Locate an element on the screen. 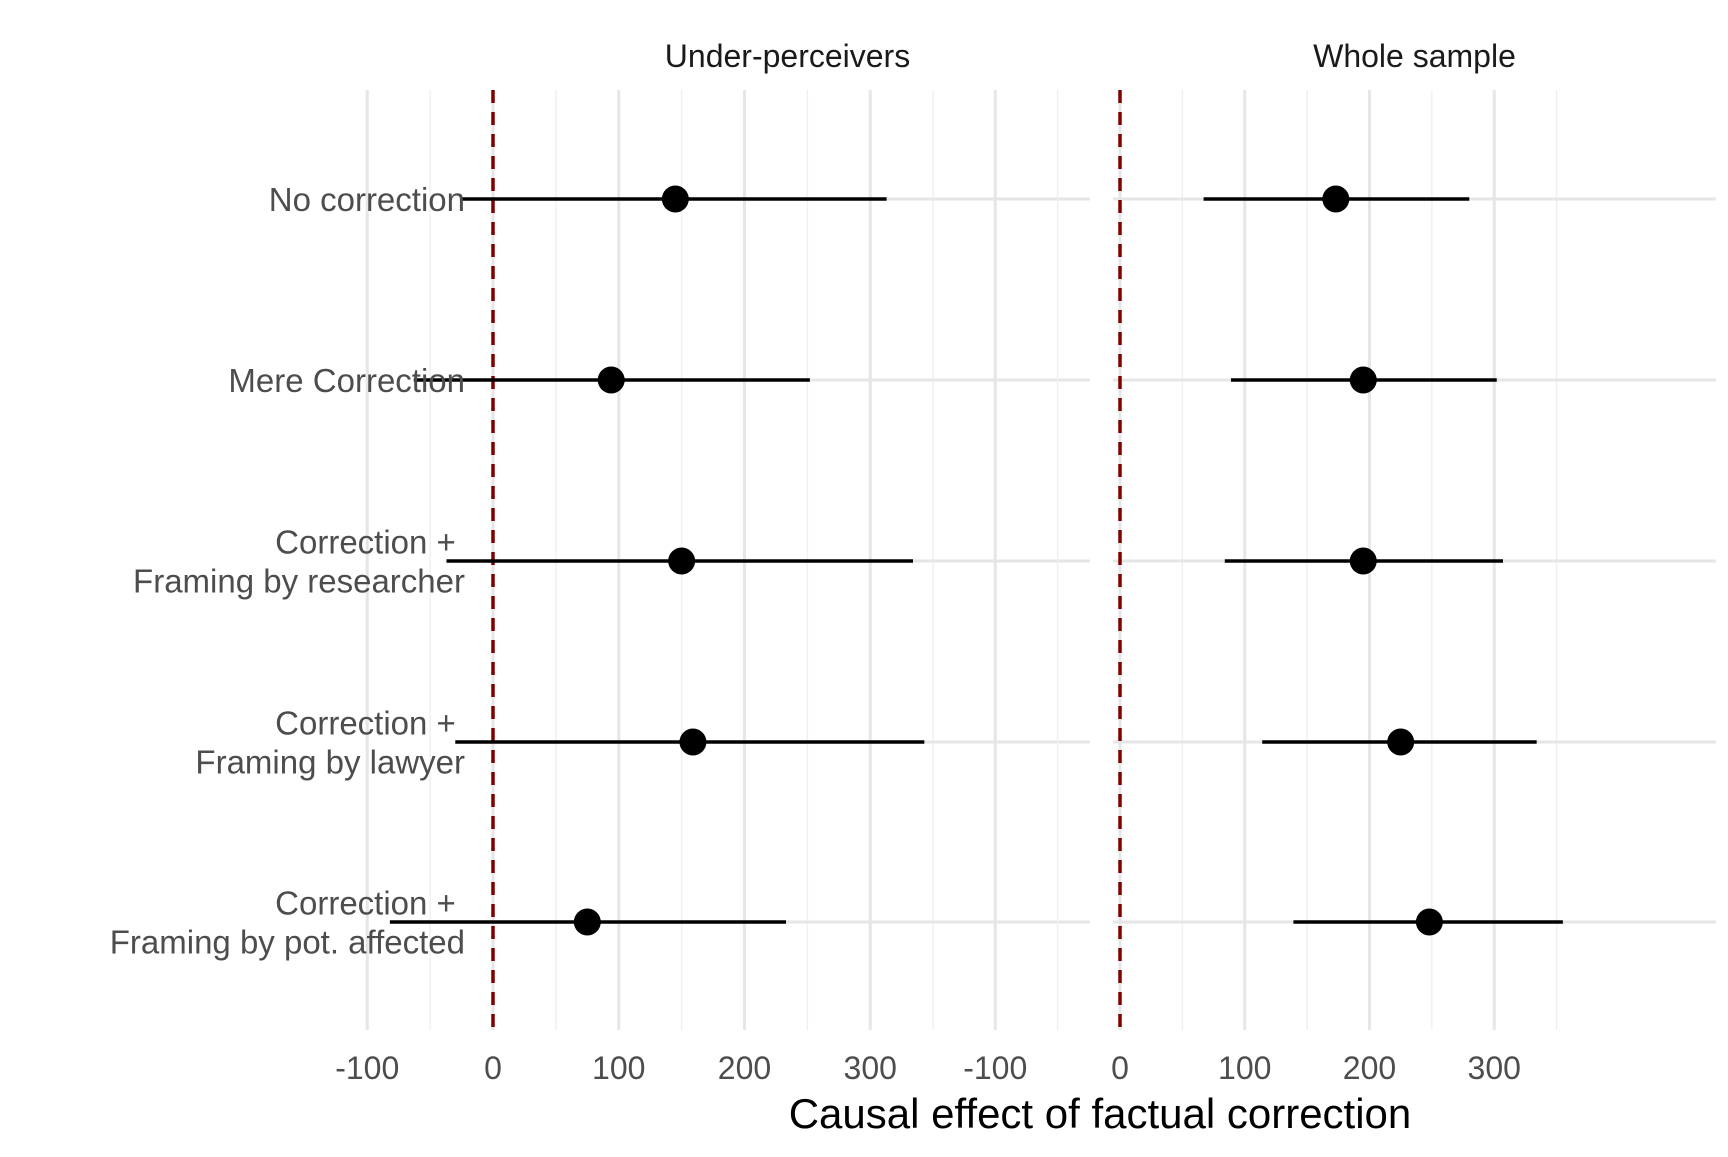 The height and width of the screenshot is (1157, 1728). category-label-line: No correction is located at coordinates (367, 199).